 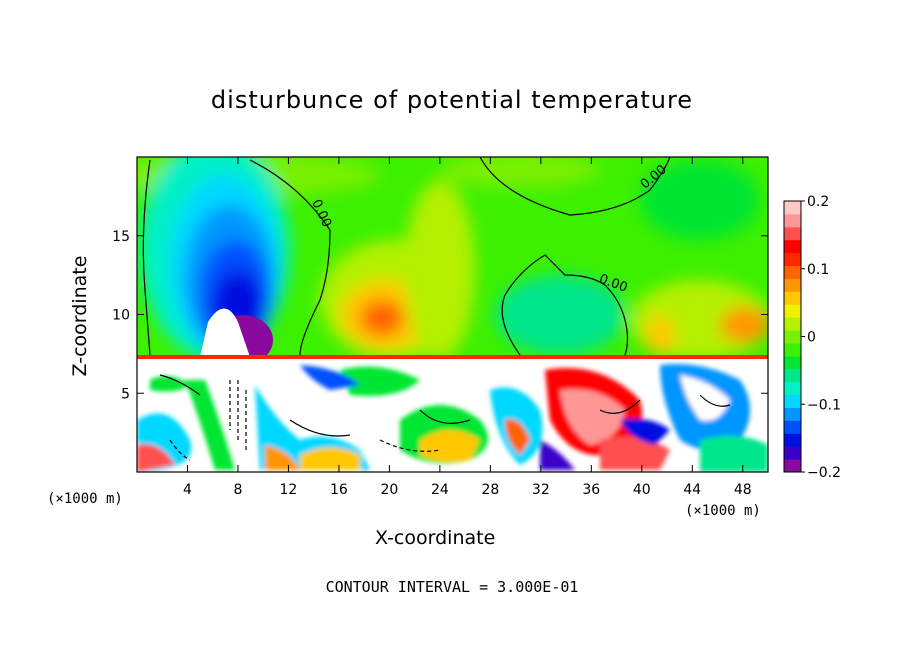 What do you see at coordinates (452, 587) in the screenshot?
I see `contour-interval-note: CONTOUR INTERVAL = 3.000E-01` at bounding box center [452, 587].